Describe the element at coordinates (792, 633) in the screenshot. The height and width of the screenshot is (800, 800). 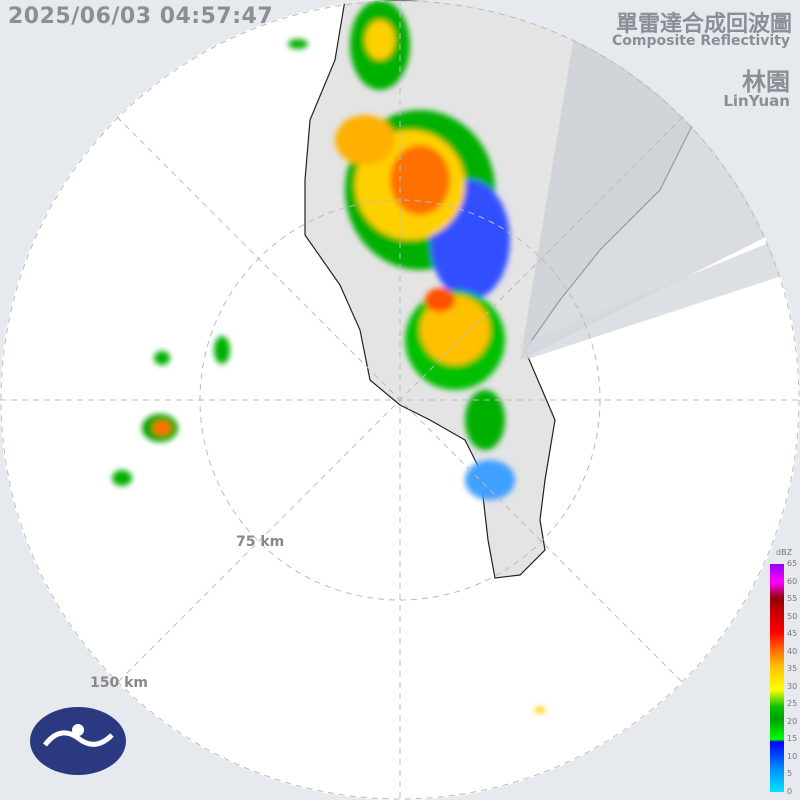
I see `legend-tick: 45` at that location.